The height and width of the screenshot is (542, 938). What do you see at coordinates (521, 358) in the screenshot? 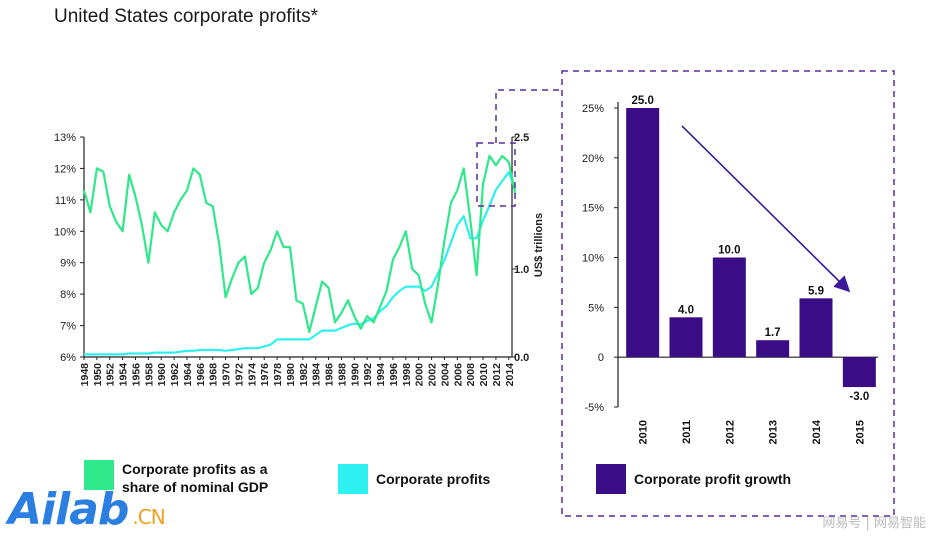
I see `right-tick-label: 0.0` at bounding box center [521, 358].